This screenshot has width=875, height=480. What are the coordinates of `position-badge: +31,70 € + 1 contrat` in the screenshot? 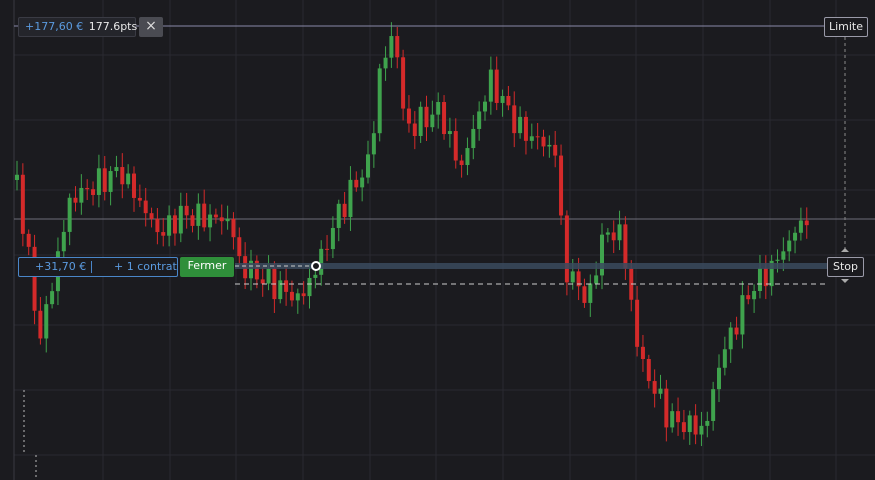 It's located at (98, 267).